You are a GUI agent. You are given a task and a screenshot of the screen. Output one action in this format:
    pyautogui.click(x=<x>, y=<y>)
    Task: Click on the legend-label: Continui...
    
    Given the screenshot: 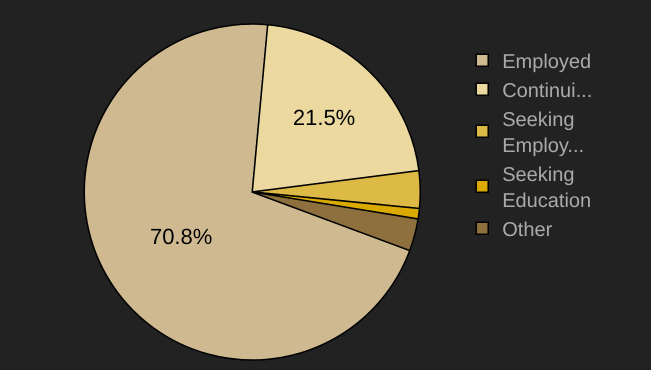 What is the action you would take?
    pyautogui.click(x=547, y=91)
    